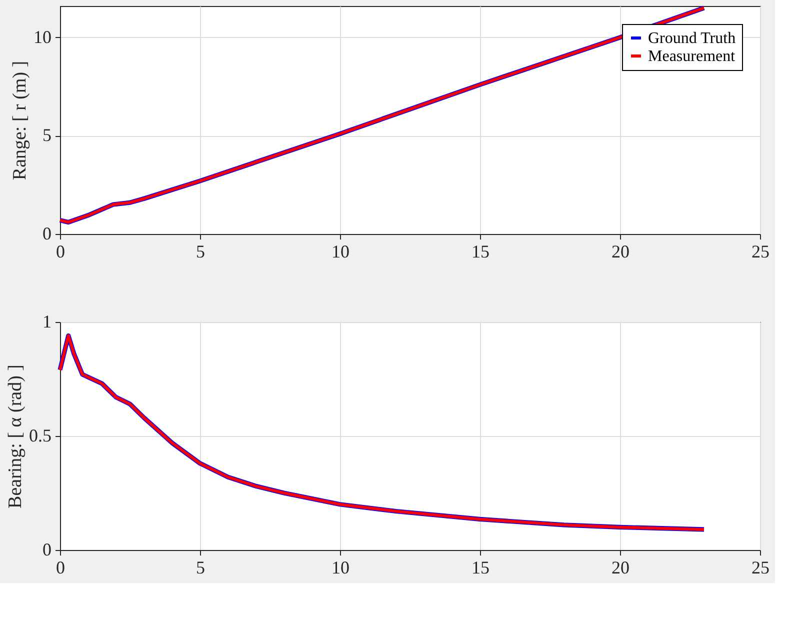  I want to click on y-axis-title: Bearing: [ α (rad) ], so click(15, 436).